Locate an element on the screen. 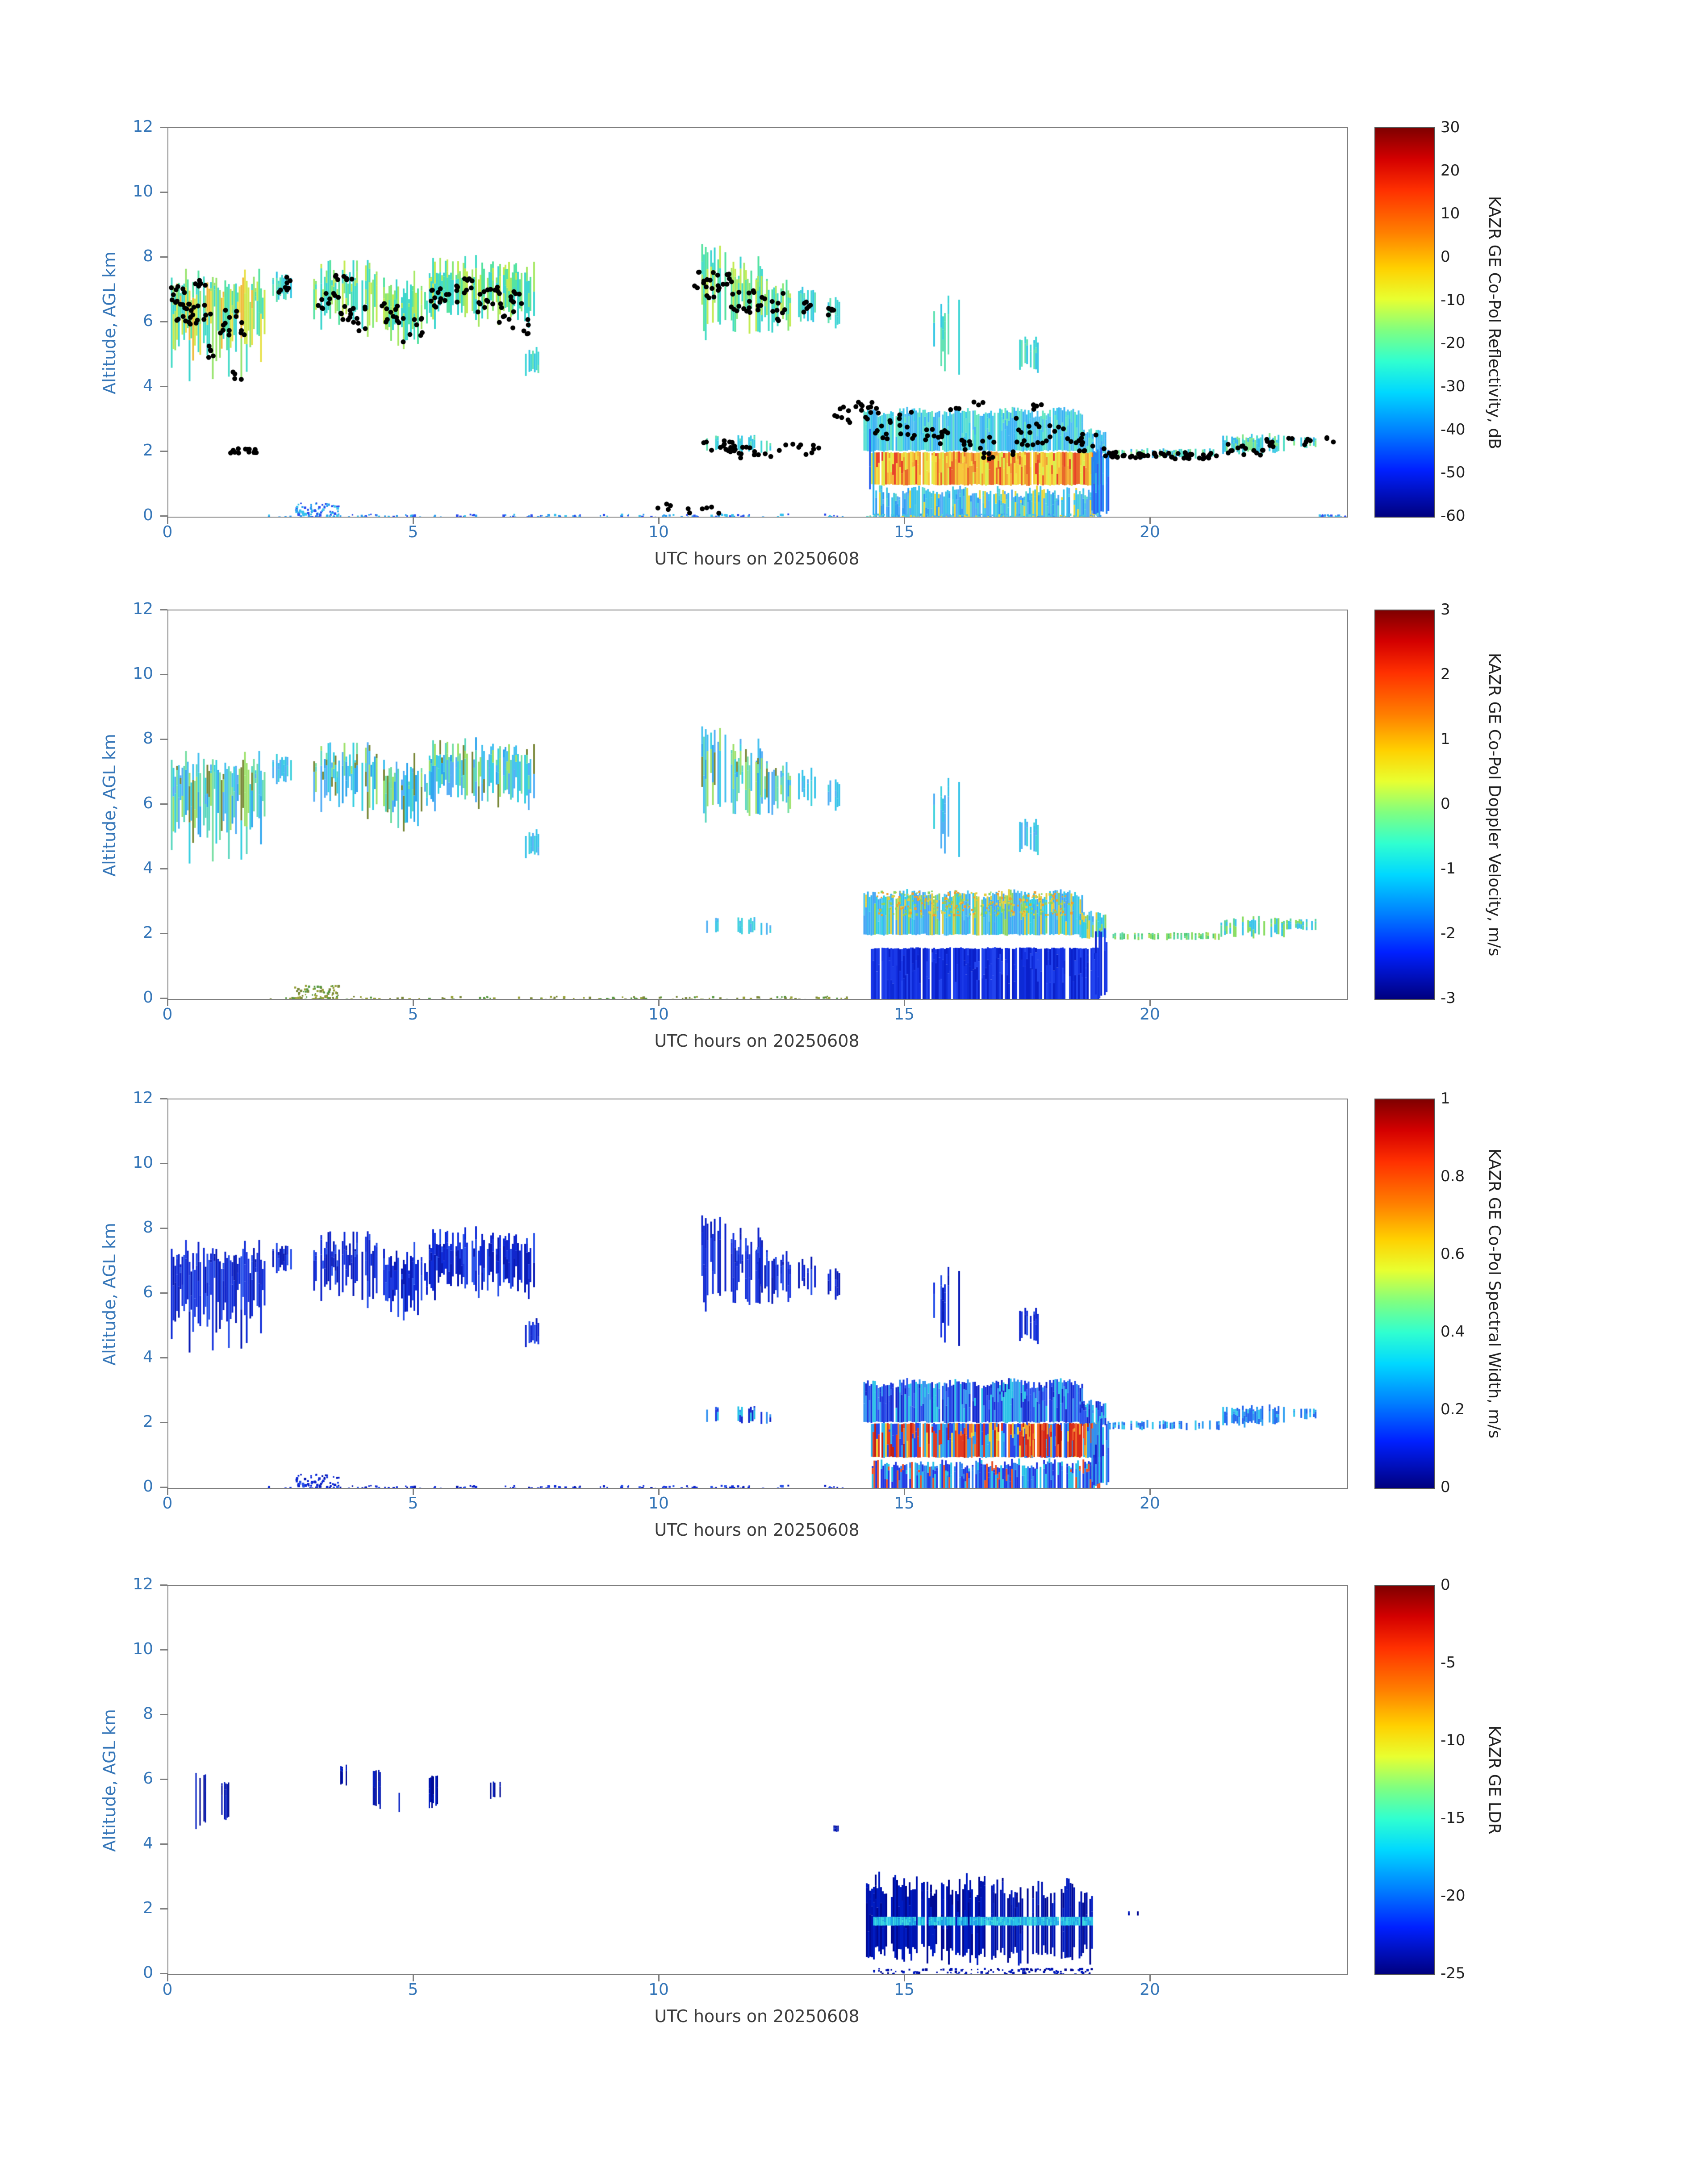  y-tick-label: 8 is located at coordinates (148, 1714).